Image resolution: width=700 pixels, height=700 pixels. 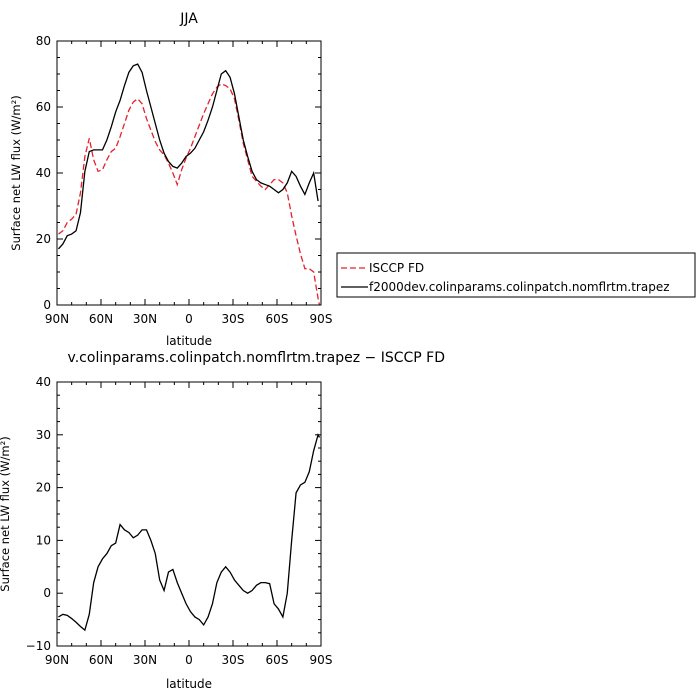 What do you see at coordinates (277, 319) in the screenshot?
I see `top-x-tick-label: 60S` at bounding box center [277, 319].